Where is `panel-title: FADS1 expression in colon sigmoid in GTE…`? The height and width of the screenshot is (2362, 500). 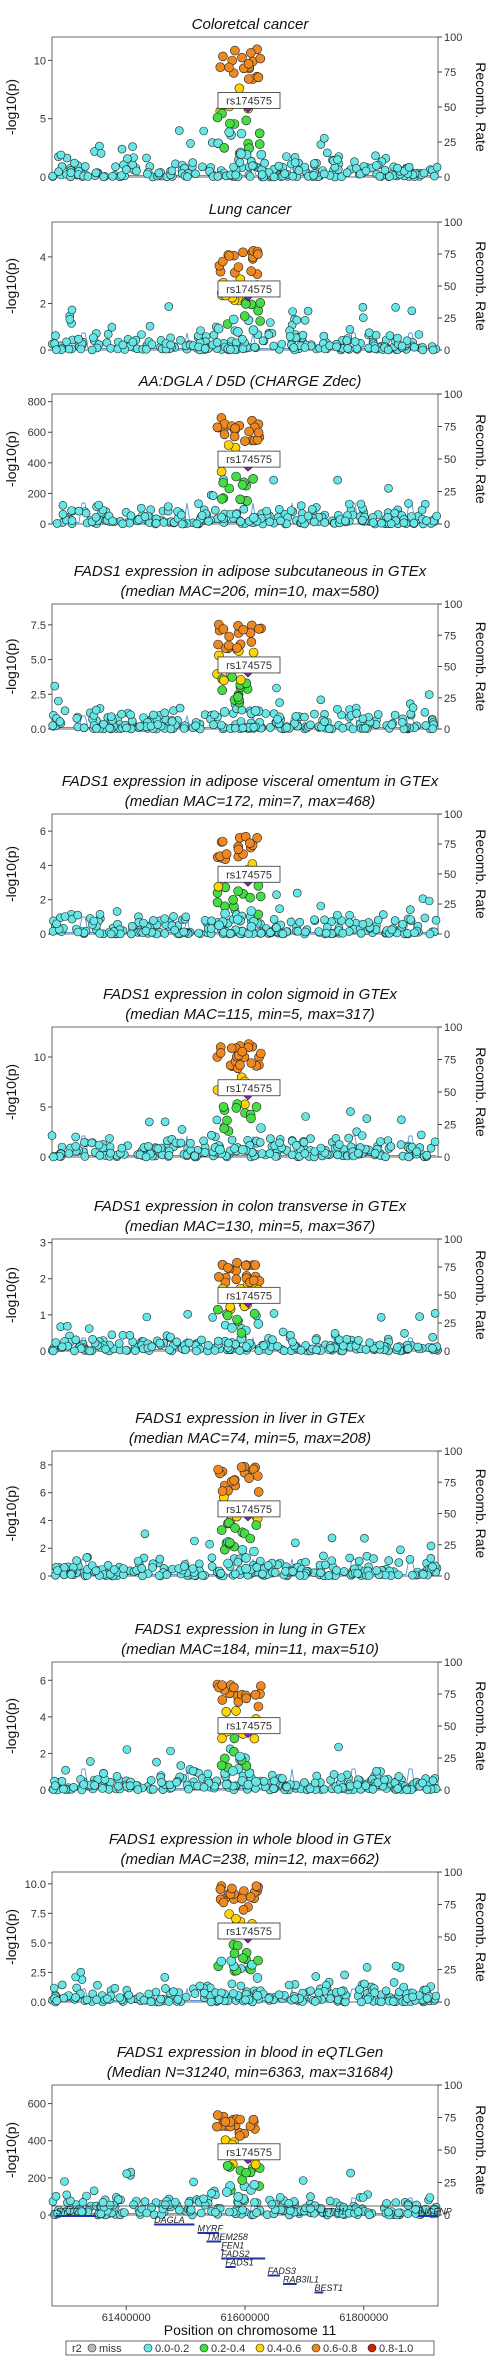 panel-title: FADS1 expression in colon sigmoid in GTE… is located at coordinates (250, 994).